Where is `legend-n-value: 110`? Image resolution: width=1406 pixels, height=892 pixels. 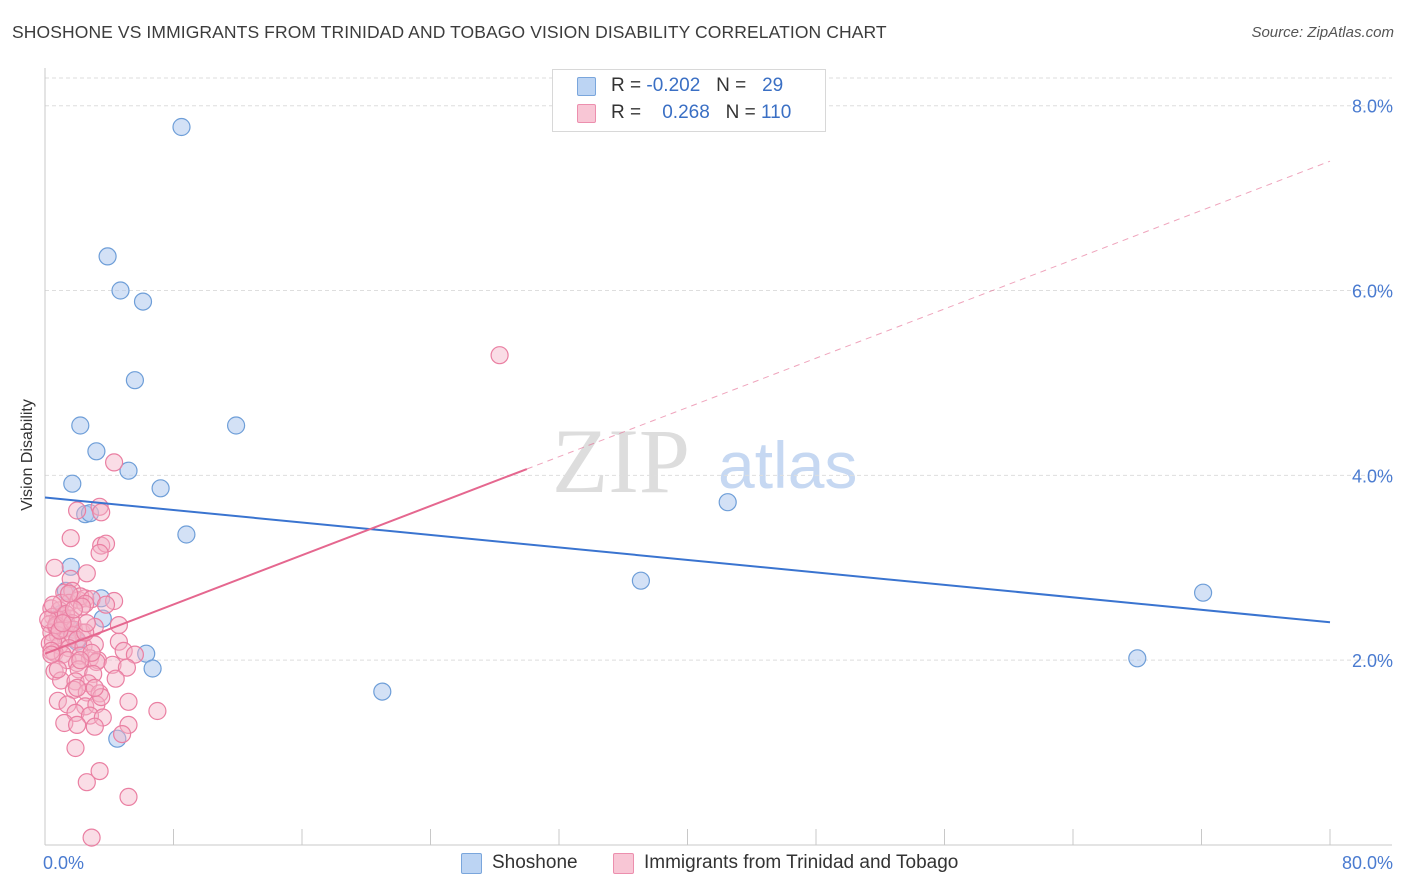 legend-n-value: 110 is located at coordinates (776, 112).